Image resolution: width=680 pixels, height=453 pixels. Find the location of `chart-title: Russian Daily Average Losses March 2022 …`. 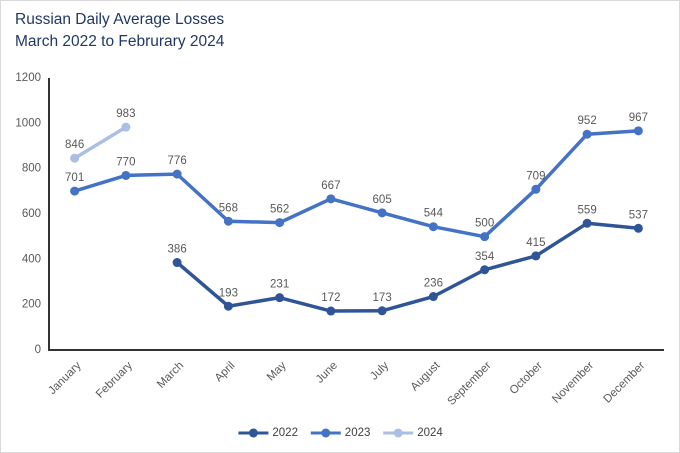

chart-title: Russian Daily Average Losses March 2022 … is located at coordinates (119, 31).